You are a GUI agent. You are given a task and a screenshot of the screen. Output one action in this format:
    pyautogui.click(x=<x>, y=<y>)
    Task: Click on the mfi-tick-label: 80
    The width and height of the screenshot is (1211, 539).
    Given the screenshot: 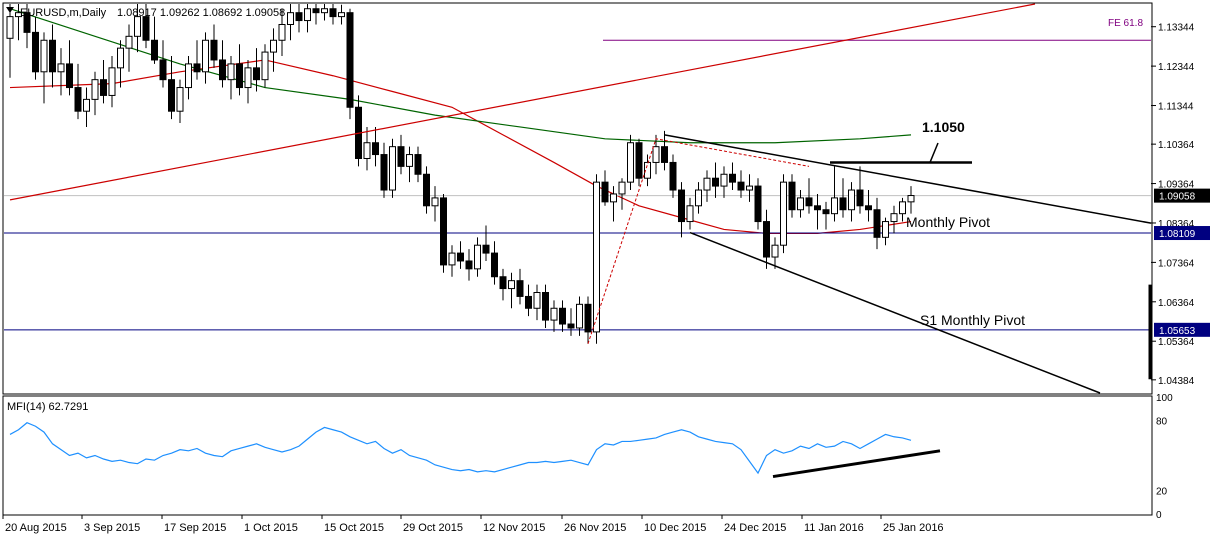 What is the action you would take?
    pyautogui.click(x=1162, y=421)
    